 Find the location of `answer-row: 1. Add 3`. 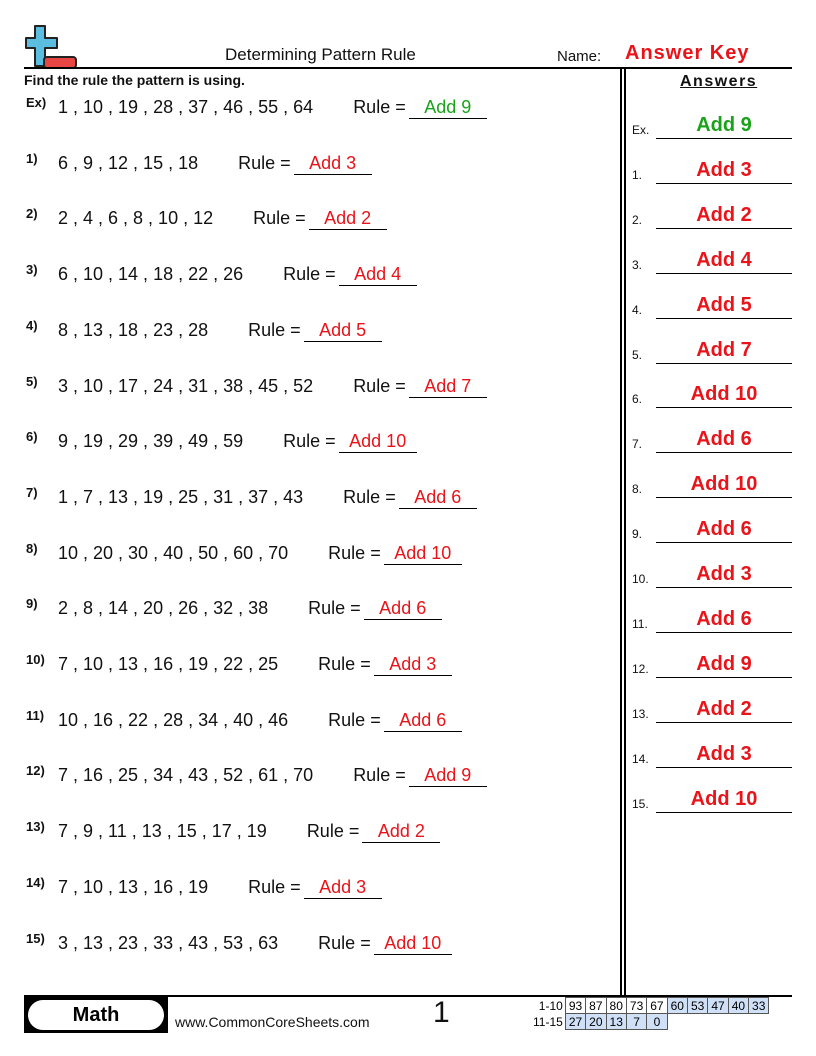

answer-row: 1. Add 3 is located at coordinates (712, 171).